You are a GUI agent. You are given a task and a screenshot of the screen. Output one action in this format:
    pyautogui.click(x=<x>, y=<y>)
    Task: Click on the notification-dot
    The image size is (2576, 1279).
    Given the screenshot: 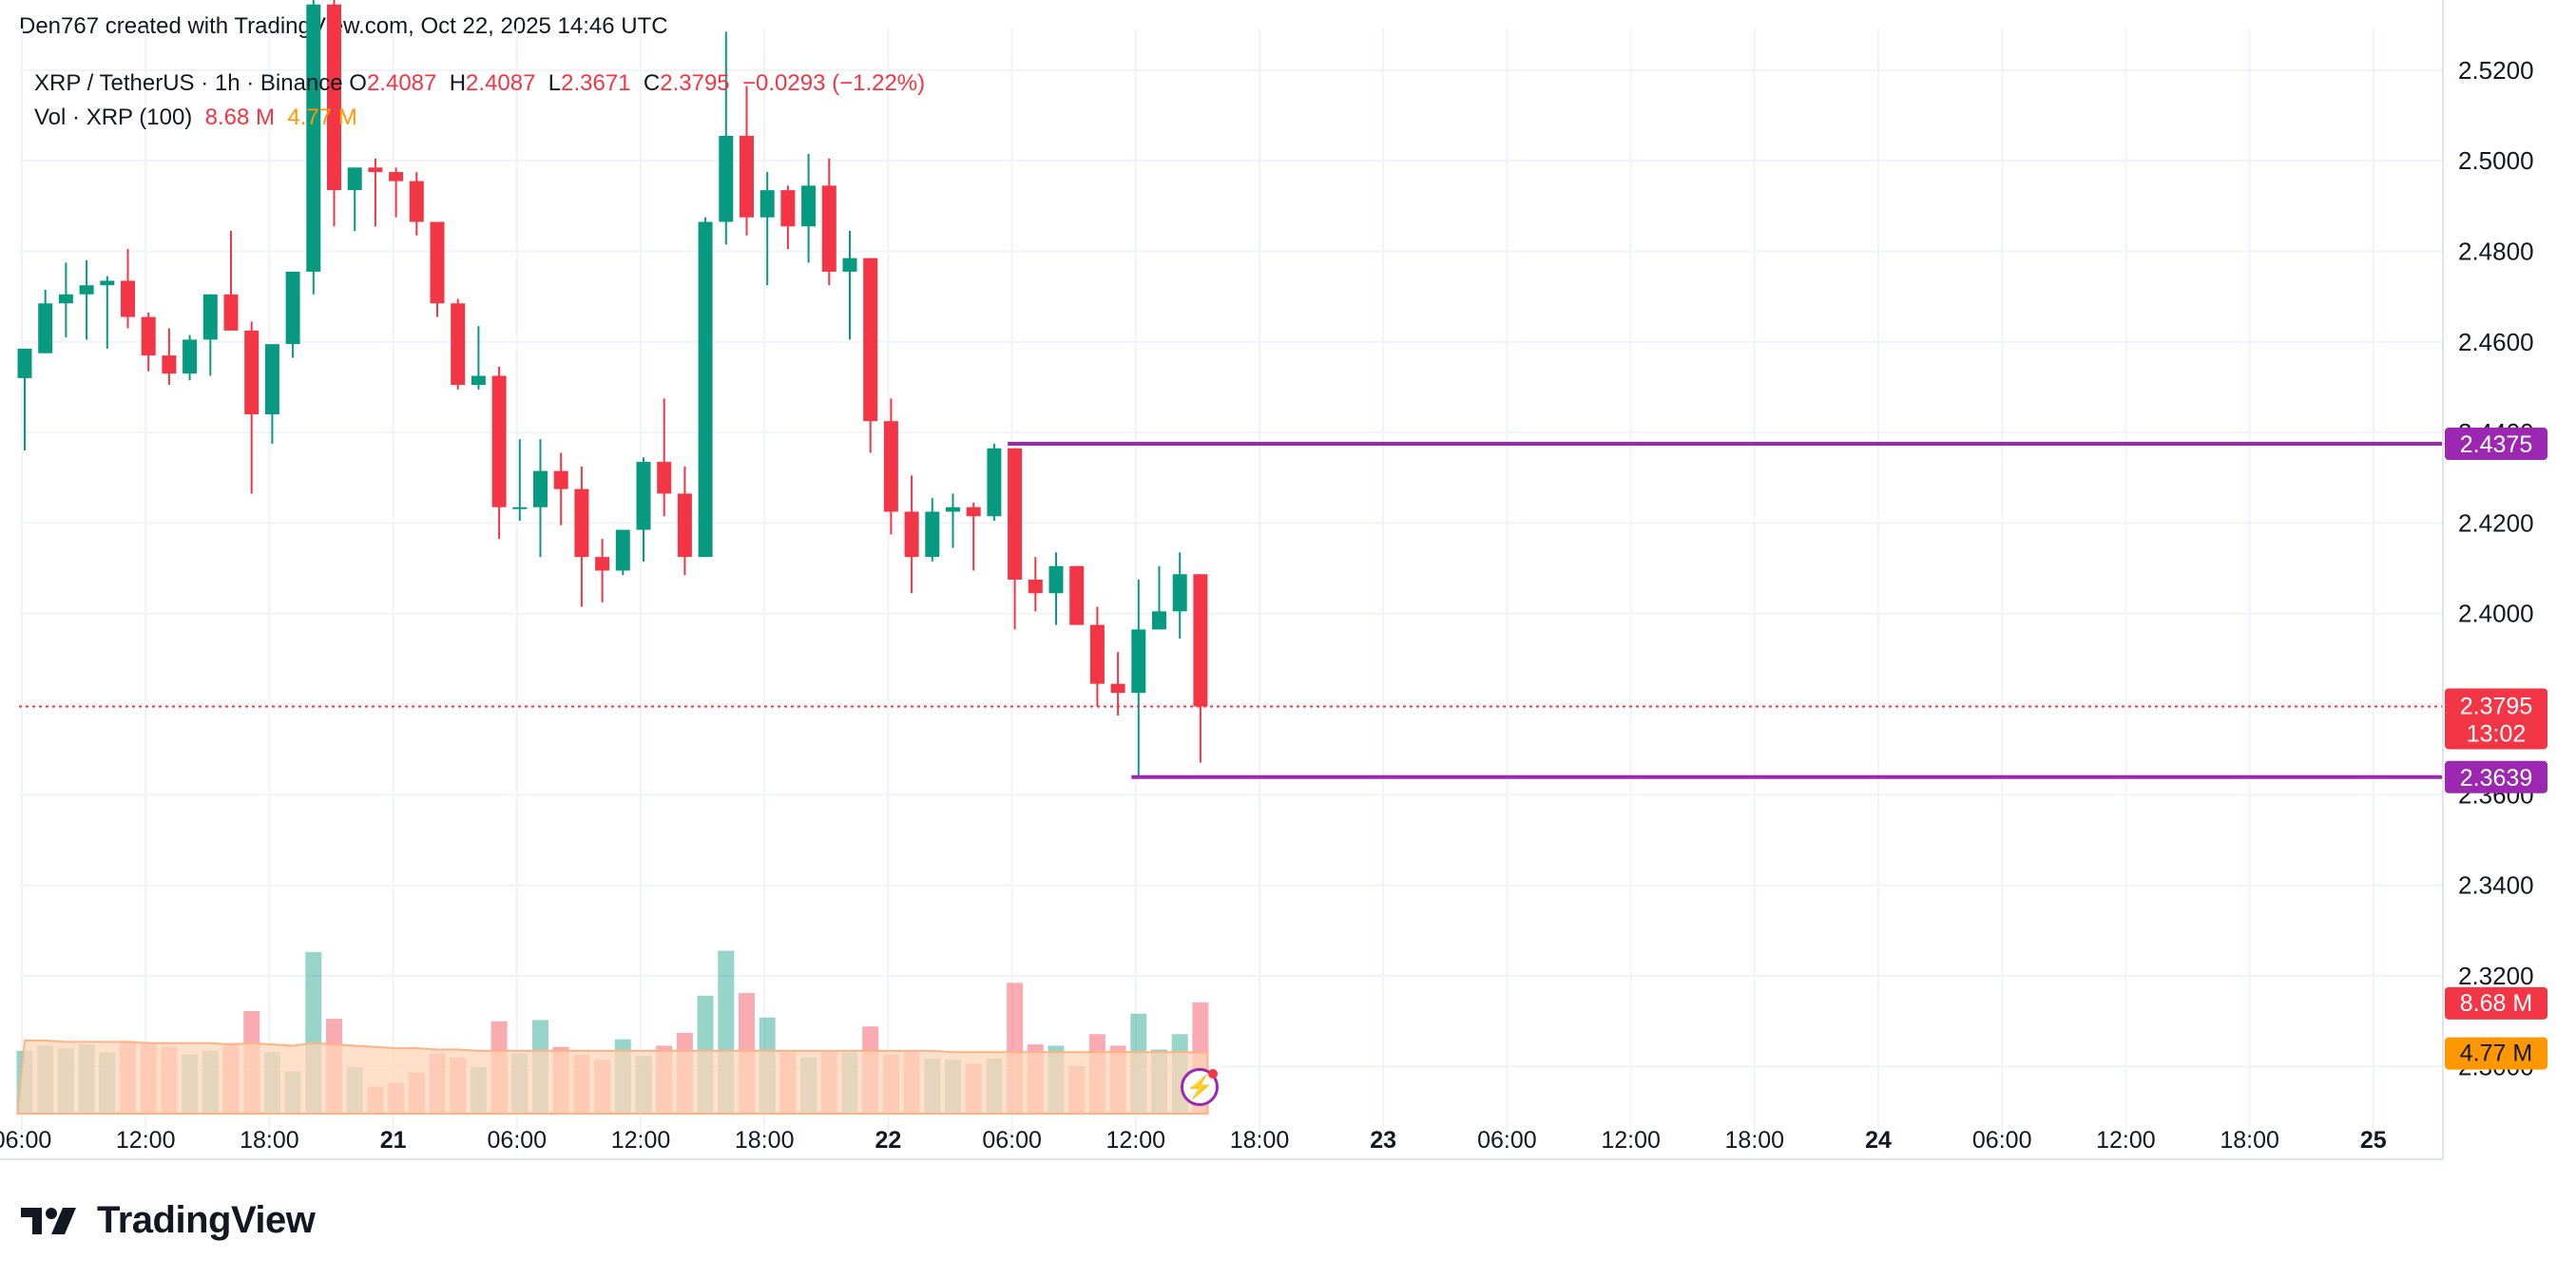 What is the action you would take?
    pyautogui.click(x=1213, y=1074)
    